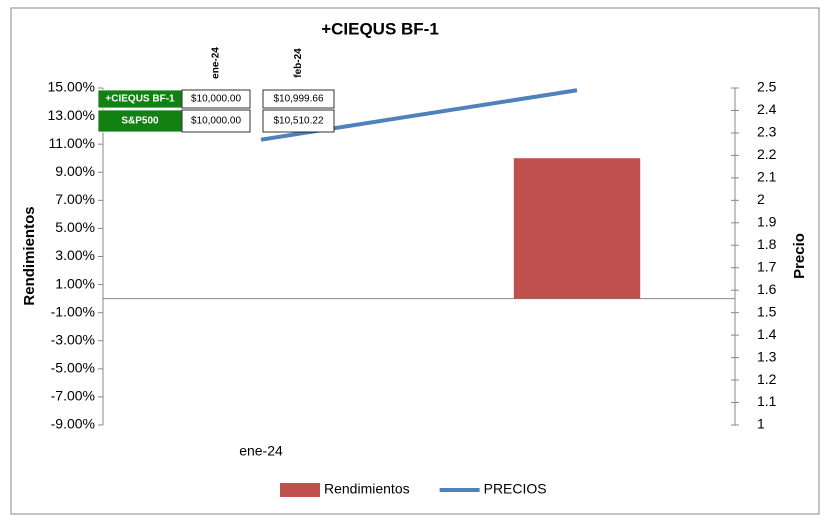 The image size is (820, 515). I want to click on y2-tick-label: 1.1, so click(767, 401).